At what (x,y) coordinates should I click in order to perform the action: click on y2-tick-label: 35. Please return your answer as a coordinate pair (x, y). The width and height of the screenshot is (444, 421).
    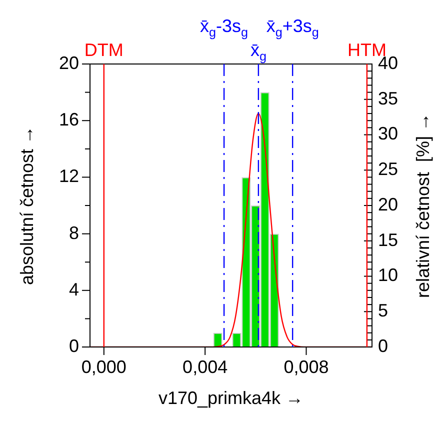
    Looking at the image, I should click on (388, 98).